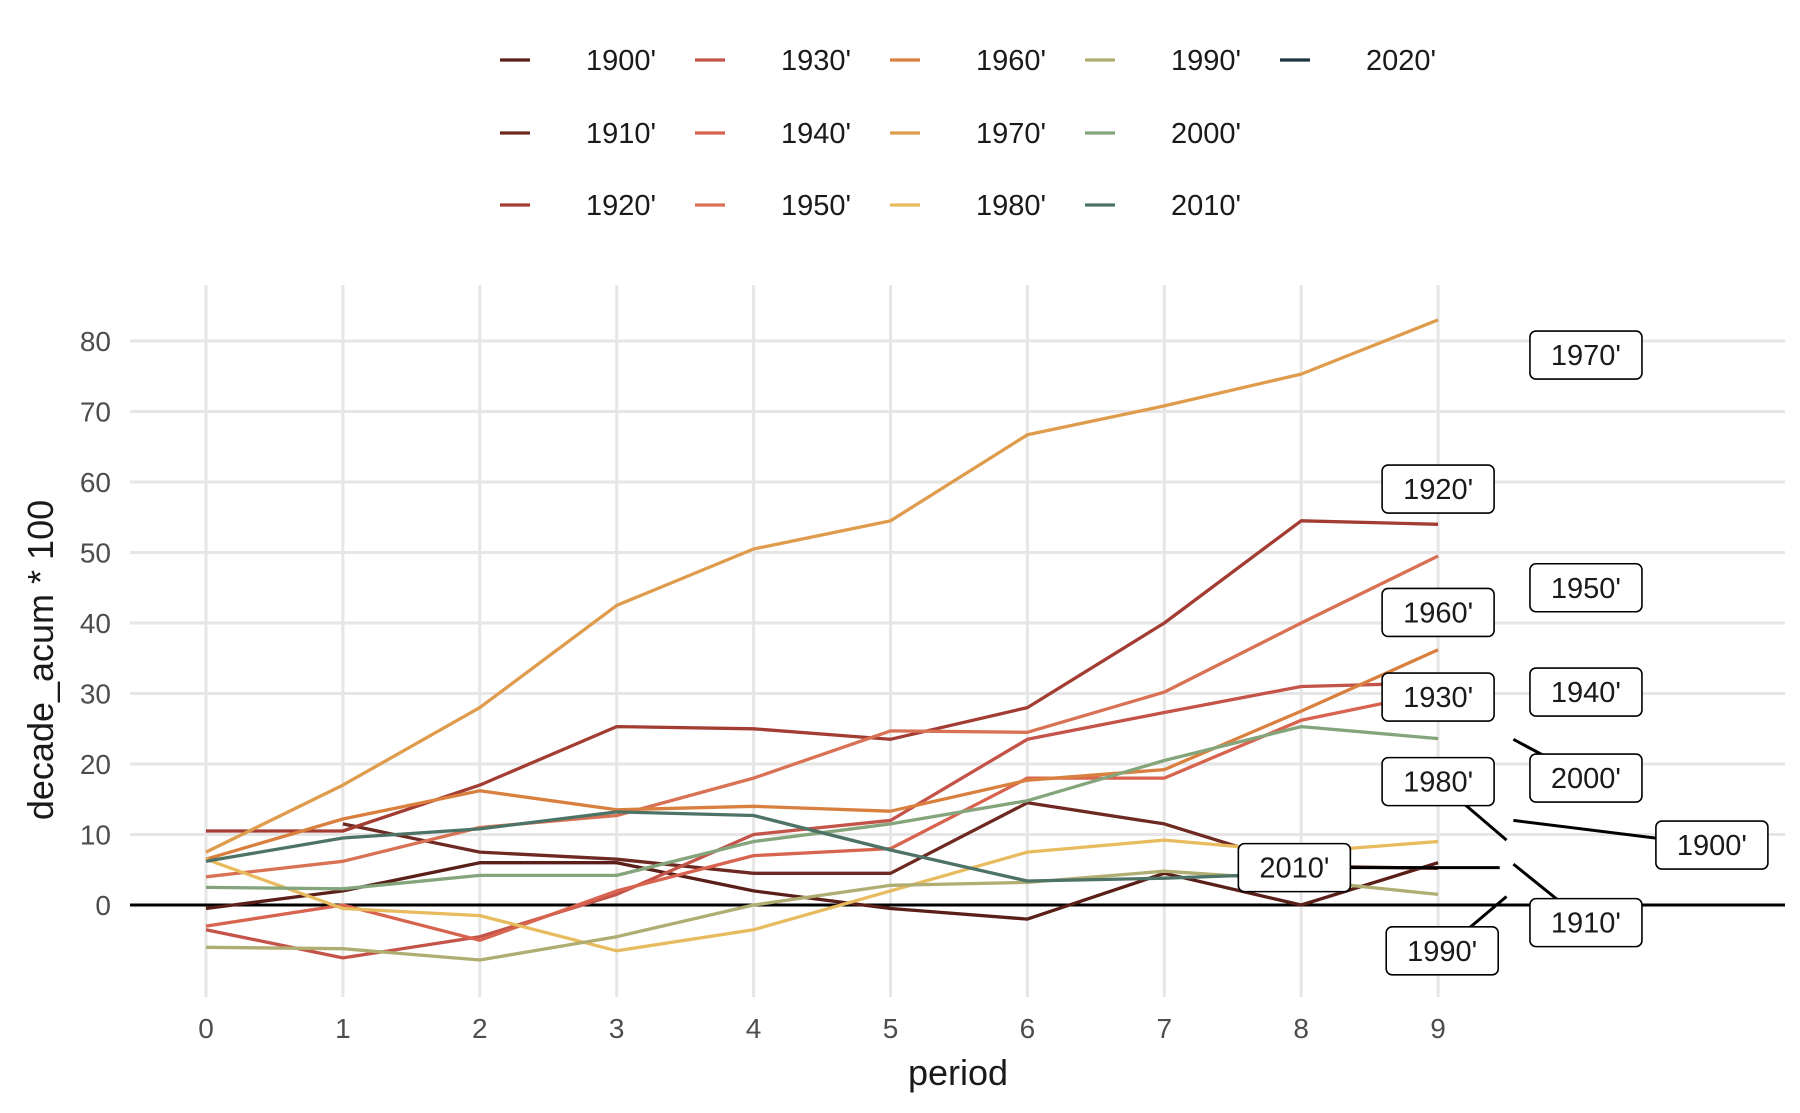  I want to click on x-tick-label: 6, so click(1028, 1028).